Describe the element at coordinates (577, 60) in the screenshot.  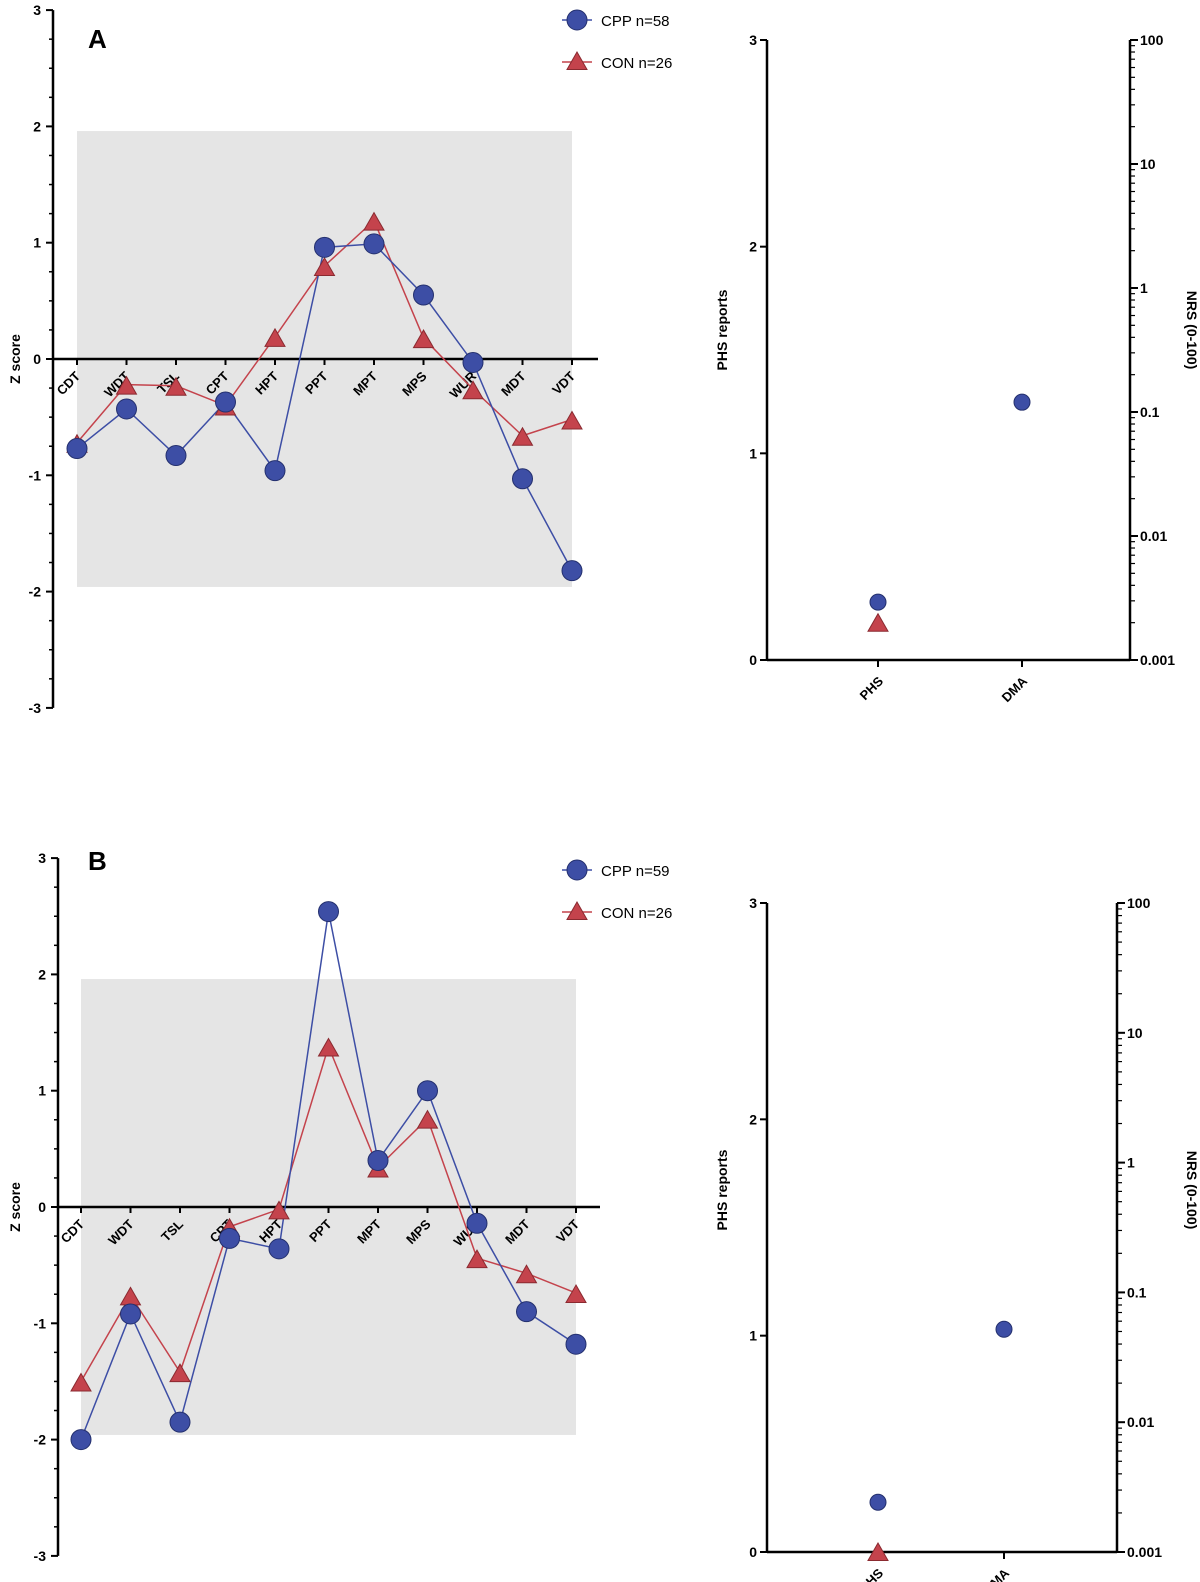
I see `panel-a-legend-con-marker` at that location.